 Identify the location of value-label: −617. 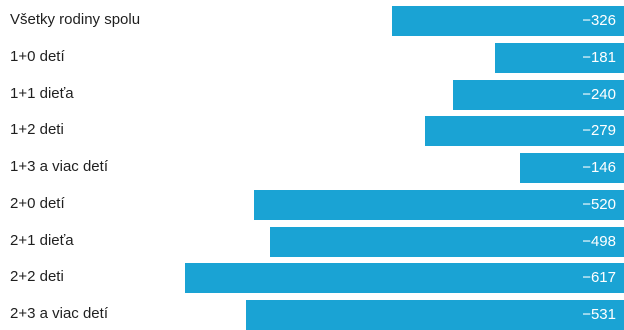
(599, 278).